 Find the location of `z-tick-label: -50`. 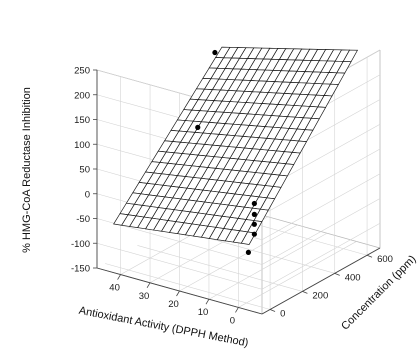

z-tick-label: -50 is located at coordinates (83, 219).